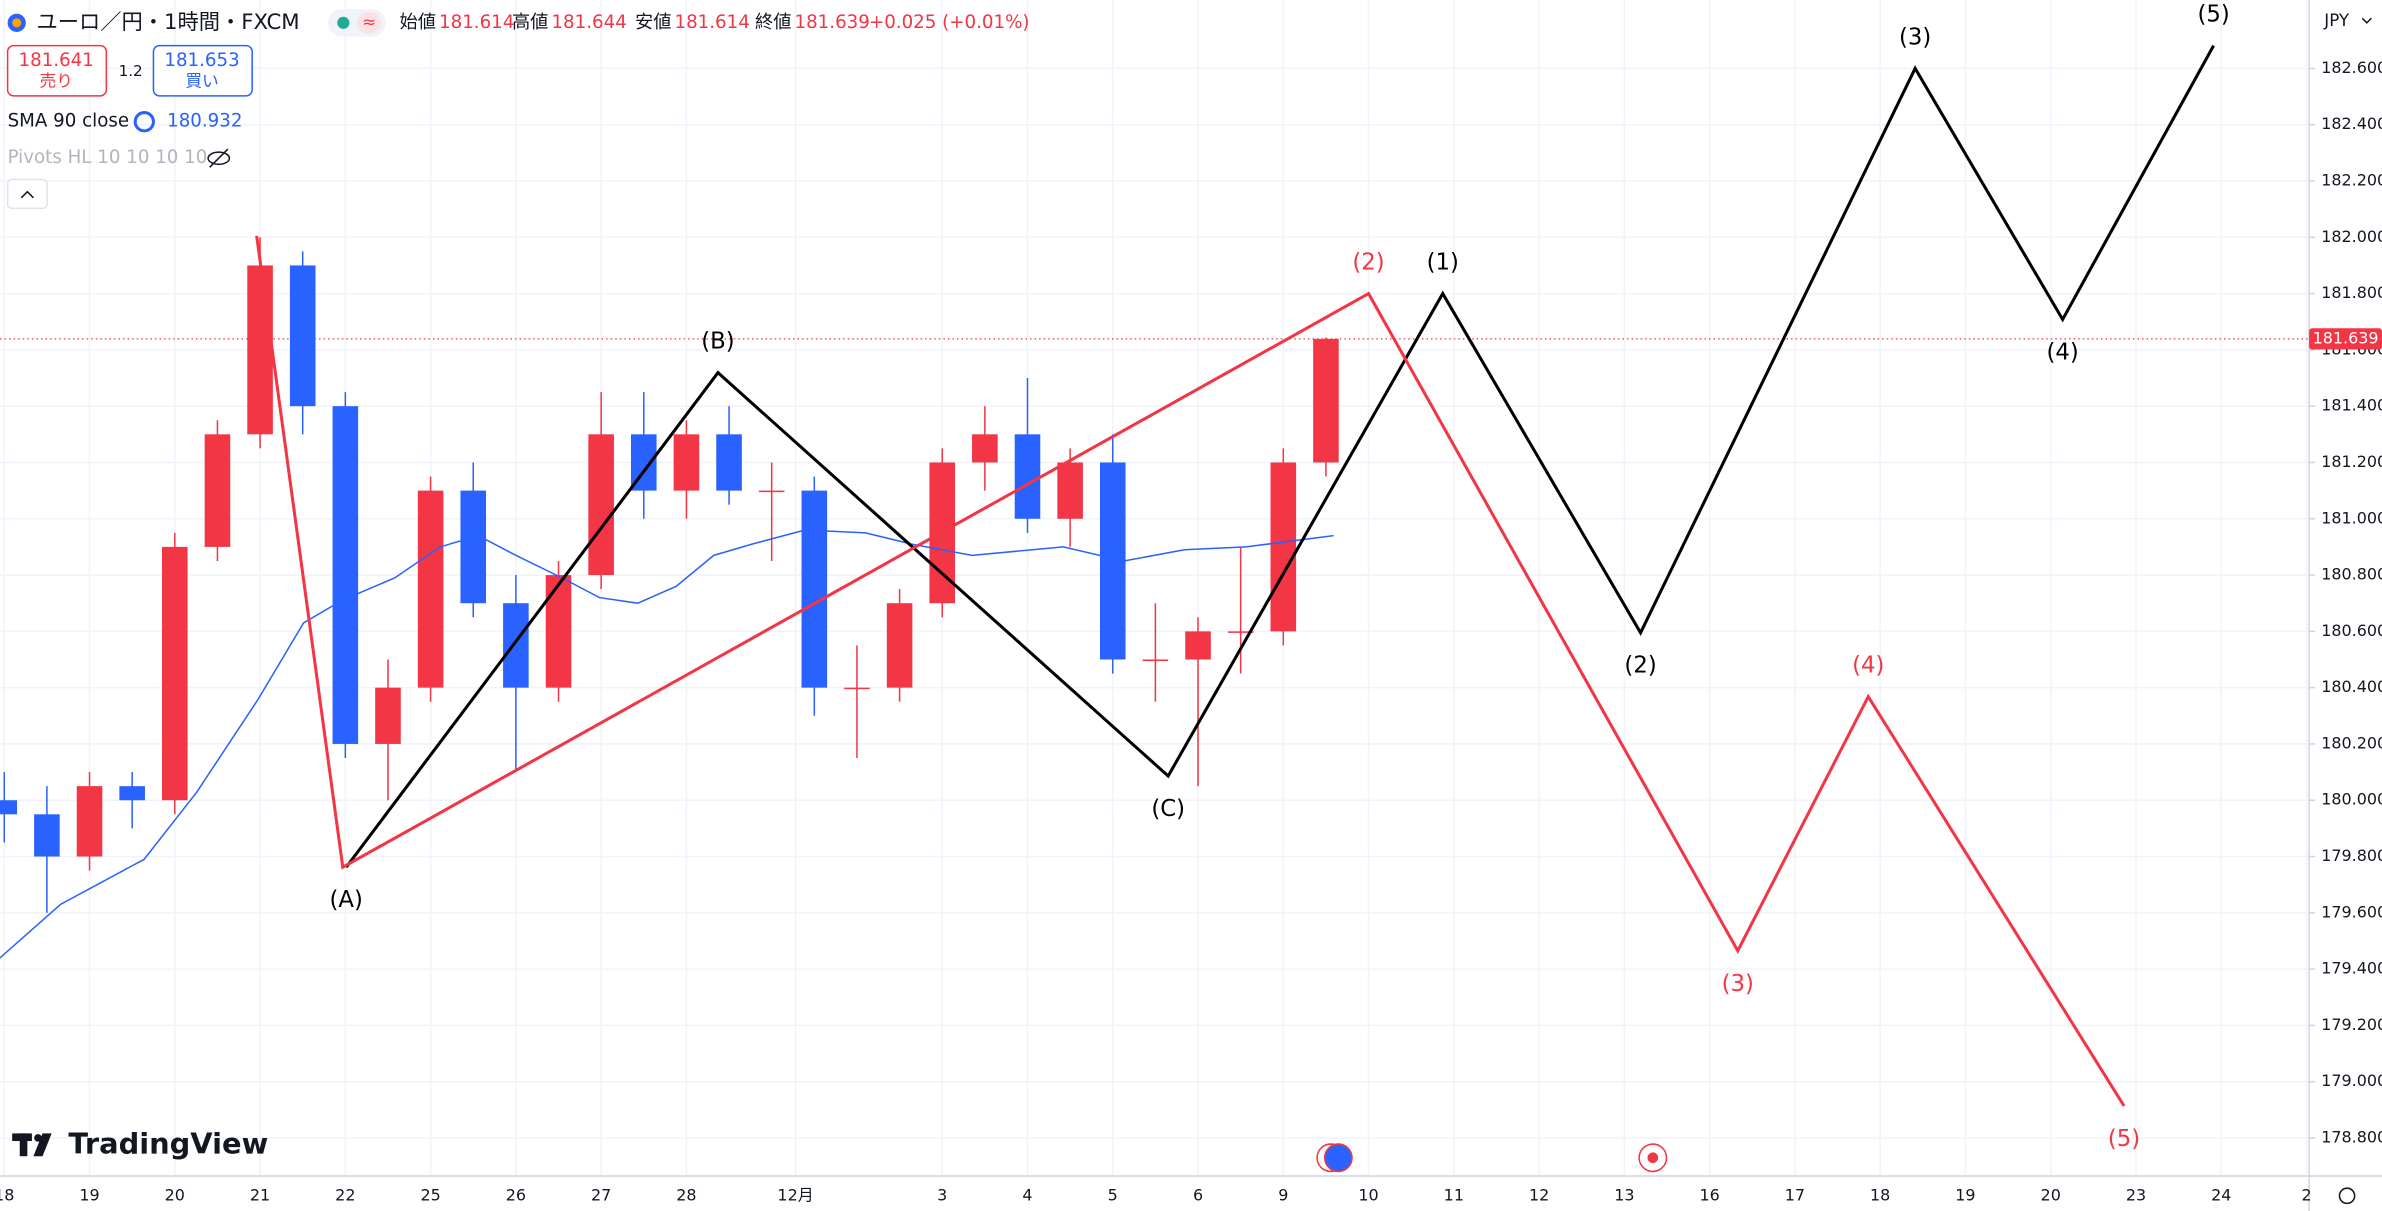 The image size is (2382, 1211). I want to click on y-tick-label: 179.600, so click(2351, 911).